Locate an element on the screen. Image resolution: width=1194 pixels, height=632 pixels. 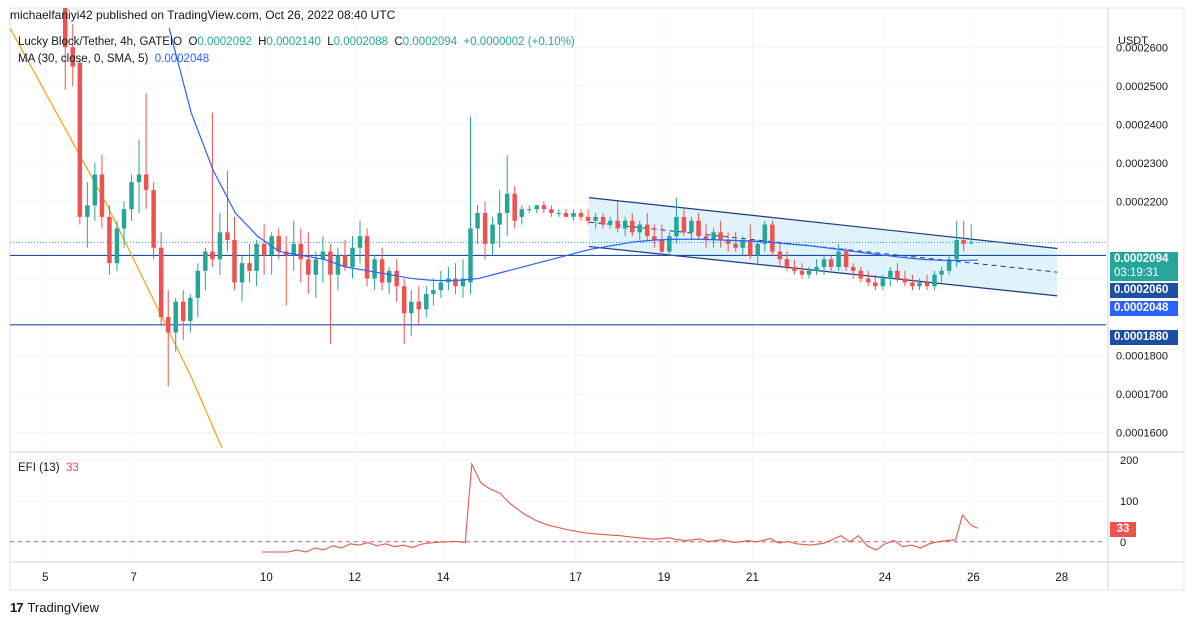
time-axis-tick-label: 19 is located at coordinates (664, 578).